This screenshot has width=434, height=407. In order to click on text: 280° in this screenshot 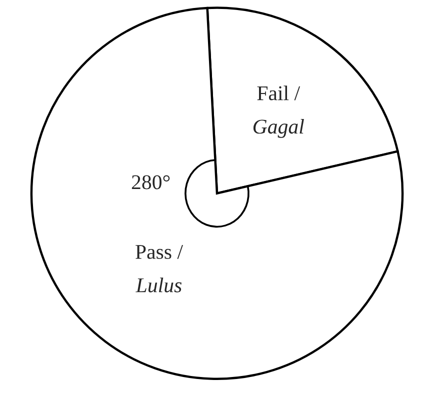, I will do `click(151, 182)`.